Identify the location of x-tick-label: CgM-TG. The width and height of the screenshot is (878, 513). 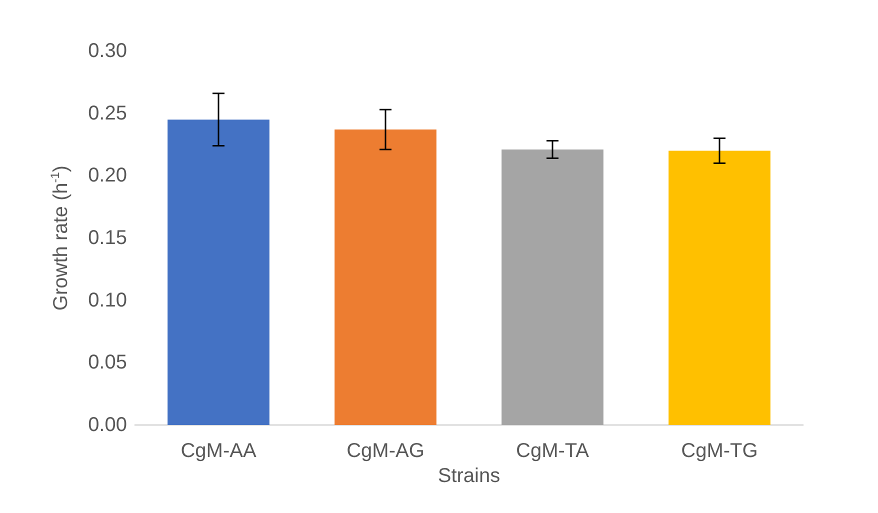
(719, 451).